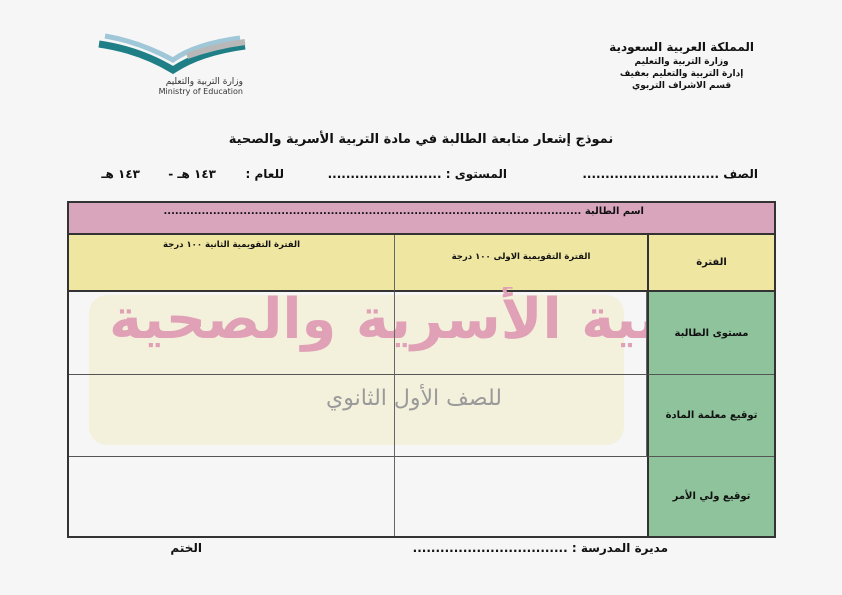  Describe the element at coordinates (120, 174) in the screenshot. I see `year-to: ١٤٣ هـ` at that location.